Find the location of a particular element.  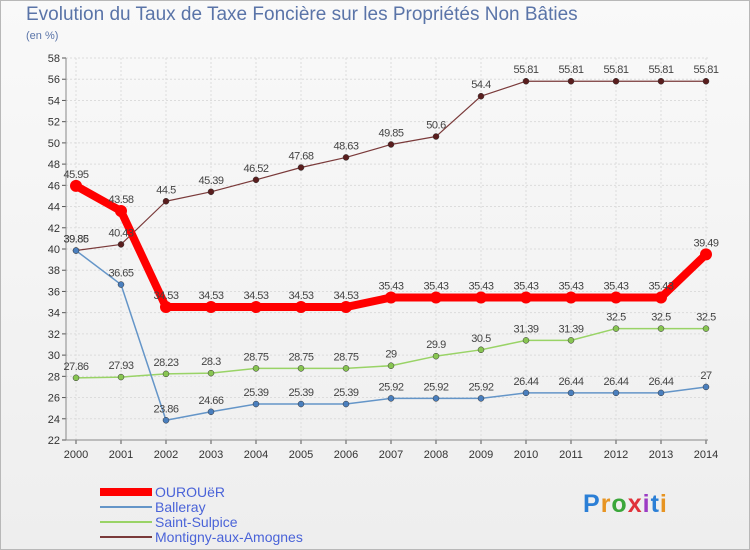

data-label: 40.43 is located at coordinates (120, 233).